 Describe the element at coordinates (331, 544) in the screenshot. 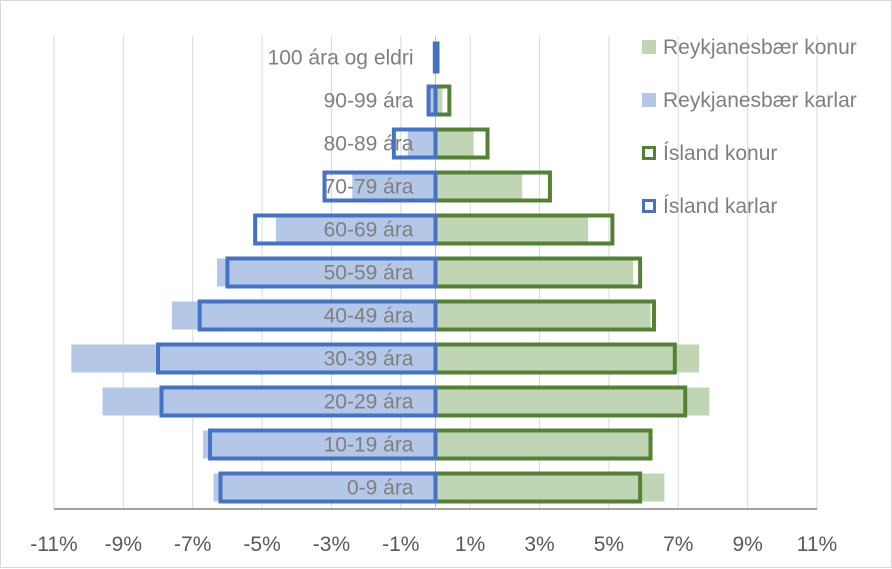

I see `x-tick-label: -3%` at that location.